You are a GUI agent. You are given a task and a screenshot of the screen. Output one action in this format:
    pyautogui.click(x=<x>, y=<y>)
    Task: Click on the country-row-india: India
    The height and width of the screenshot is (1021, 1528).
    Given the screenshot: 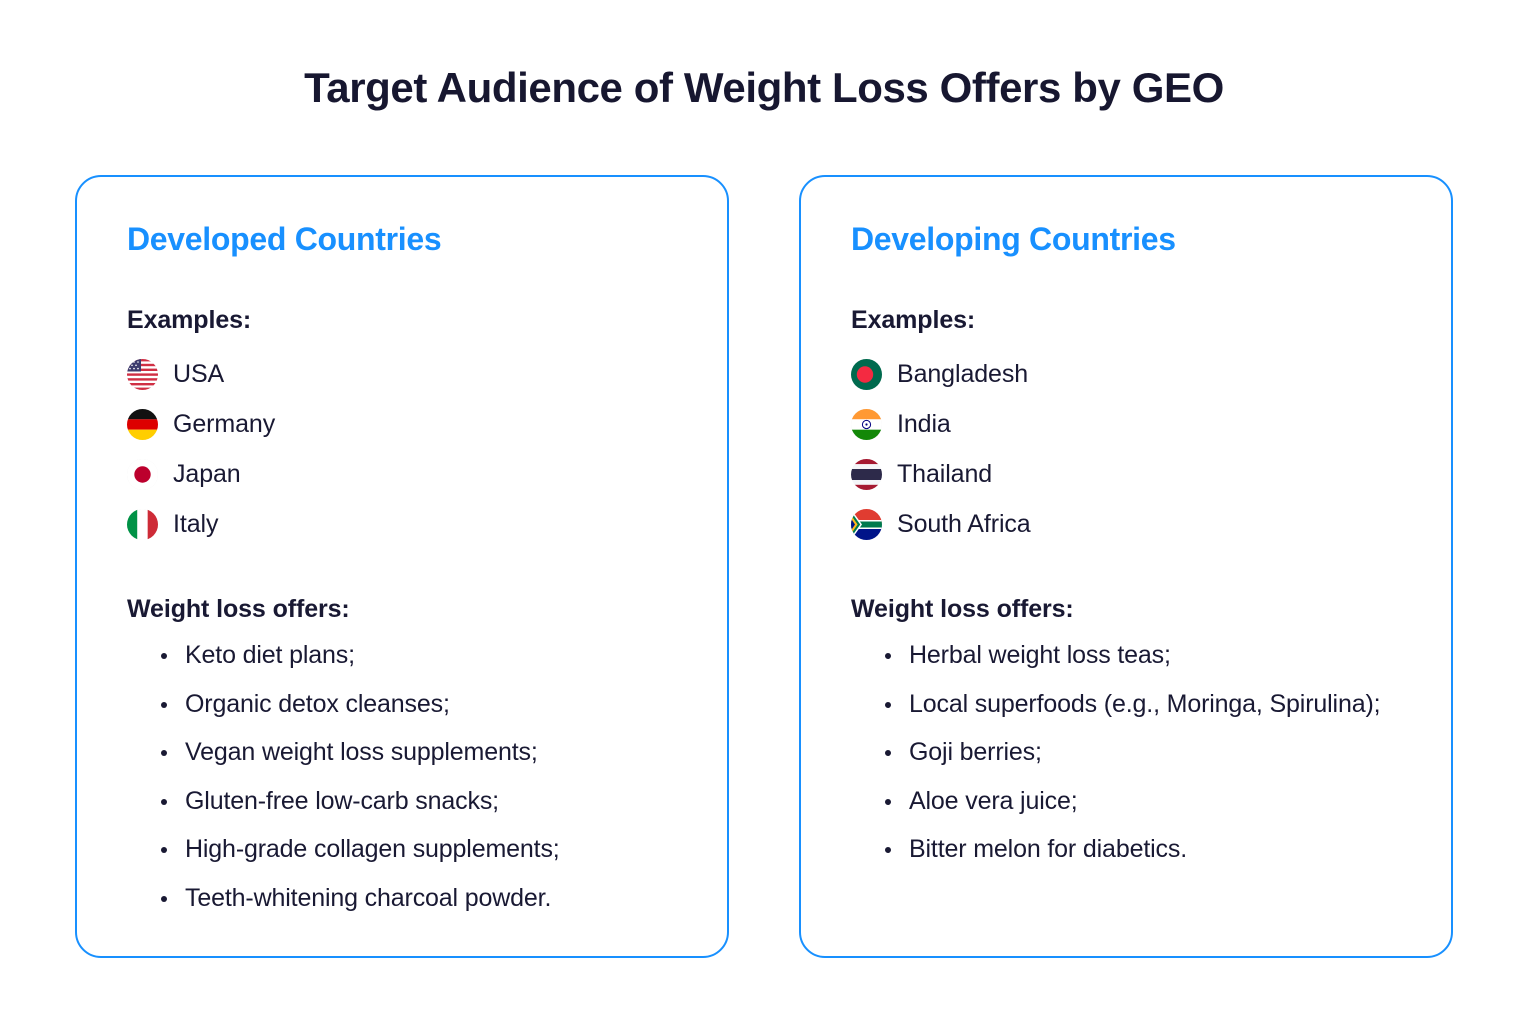 What is the action you would take?
    pyautogui.click(x=1128, y=424)
    